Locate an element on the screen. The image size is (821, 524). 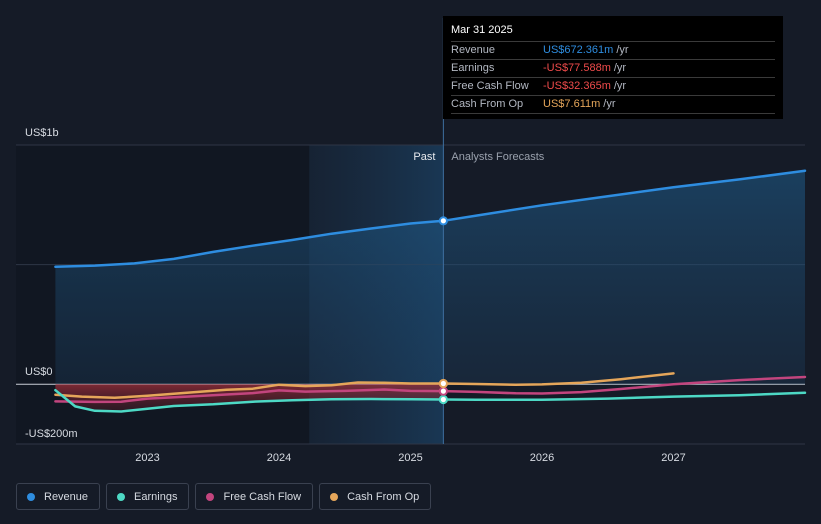
tooltip-value: US$7.611m is located at coordinates (572, 104).